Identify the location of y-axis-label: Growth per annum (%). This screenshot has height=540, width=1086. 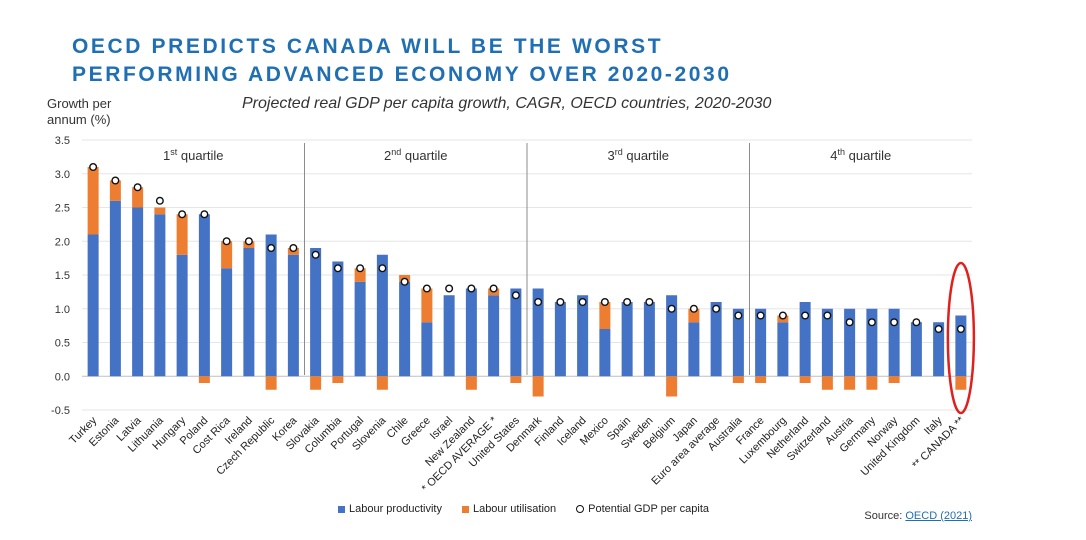
(79, 111).